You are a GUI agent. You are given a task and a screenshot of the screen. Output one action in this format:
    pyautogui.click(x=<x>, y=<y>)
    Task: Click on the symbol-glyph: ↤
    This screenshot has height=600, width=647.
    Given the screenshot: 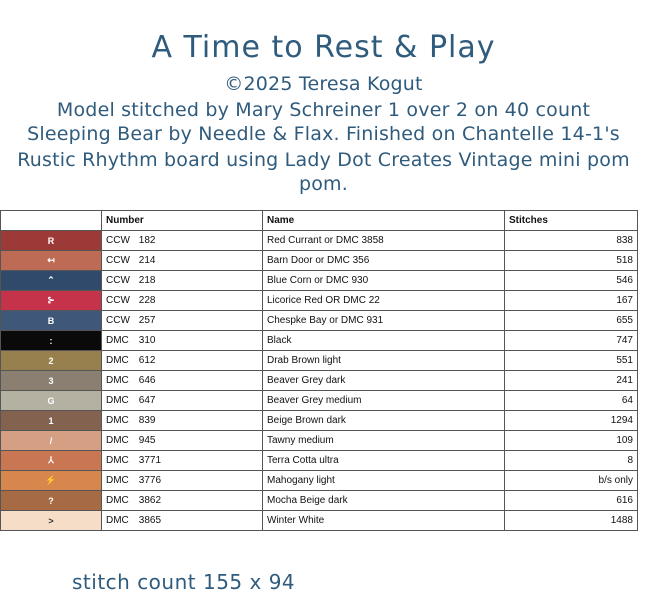 What is the action you would take?
    pyautogui.click(x=51, y=260)
    